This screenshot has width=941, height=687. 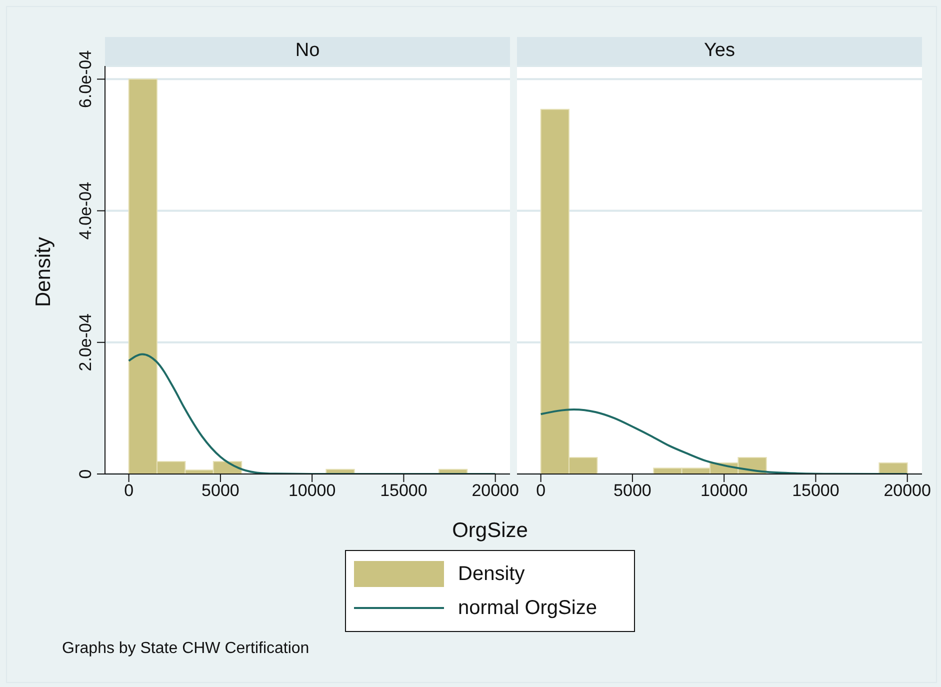 I want to click on y-axis-title: Density, so click(x=44, y=272).